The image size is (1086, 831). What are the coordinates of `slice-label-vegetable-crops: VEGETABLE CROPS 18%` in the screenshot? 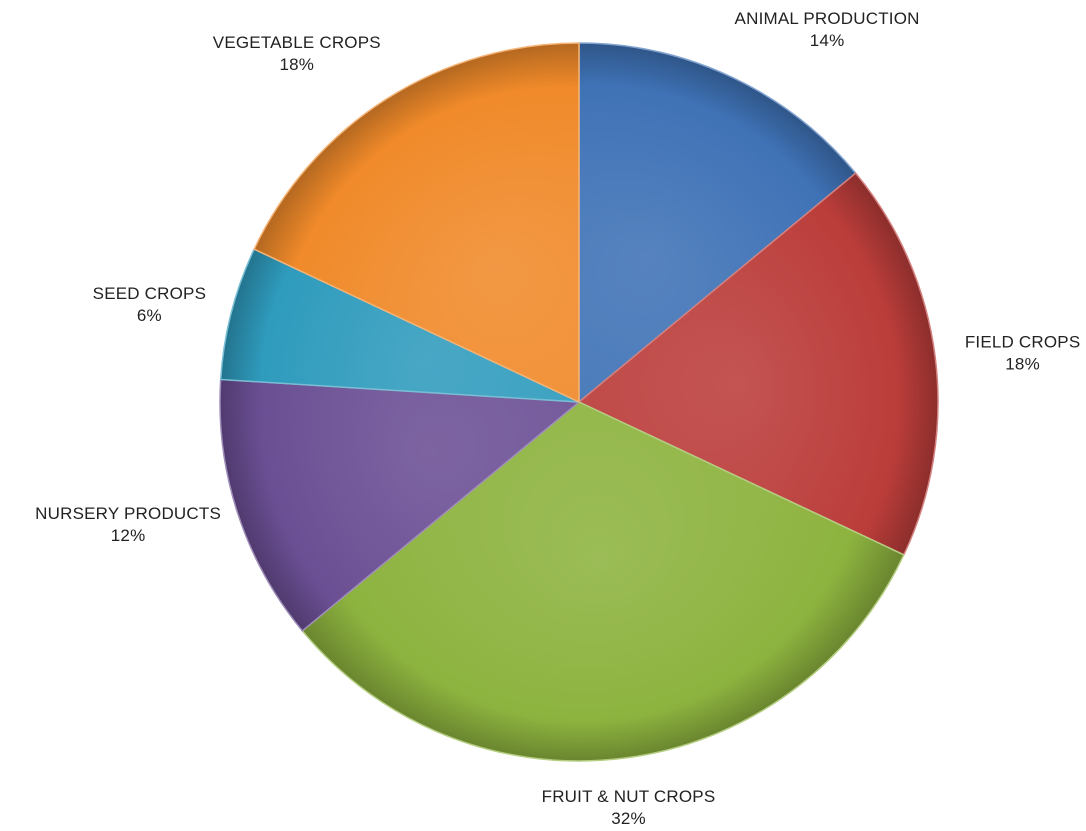 It's located at (297, 53).